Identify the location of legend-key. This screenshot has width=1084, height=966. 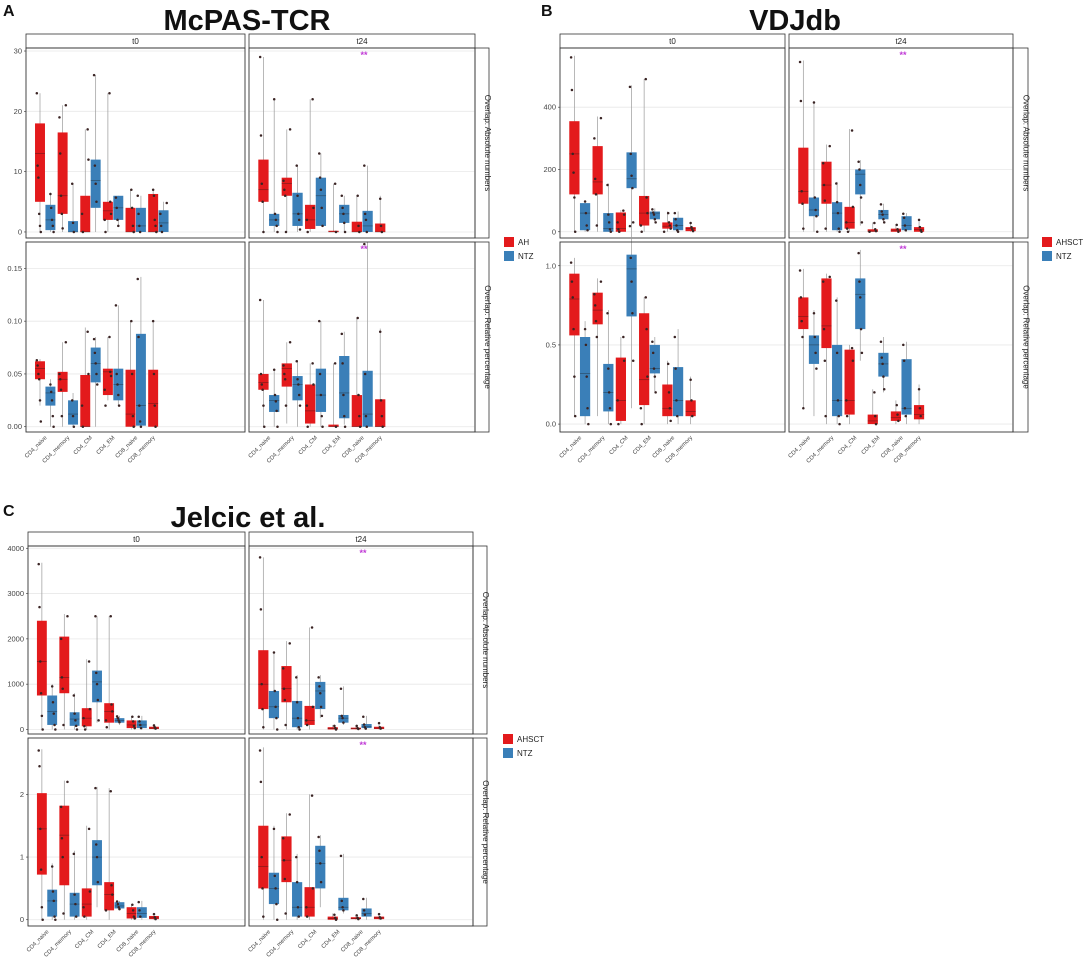
(509, 256).